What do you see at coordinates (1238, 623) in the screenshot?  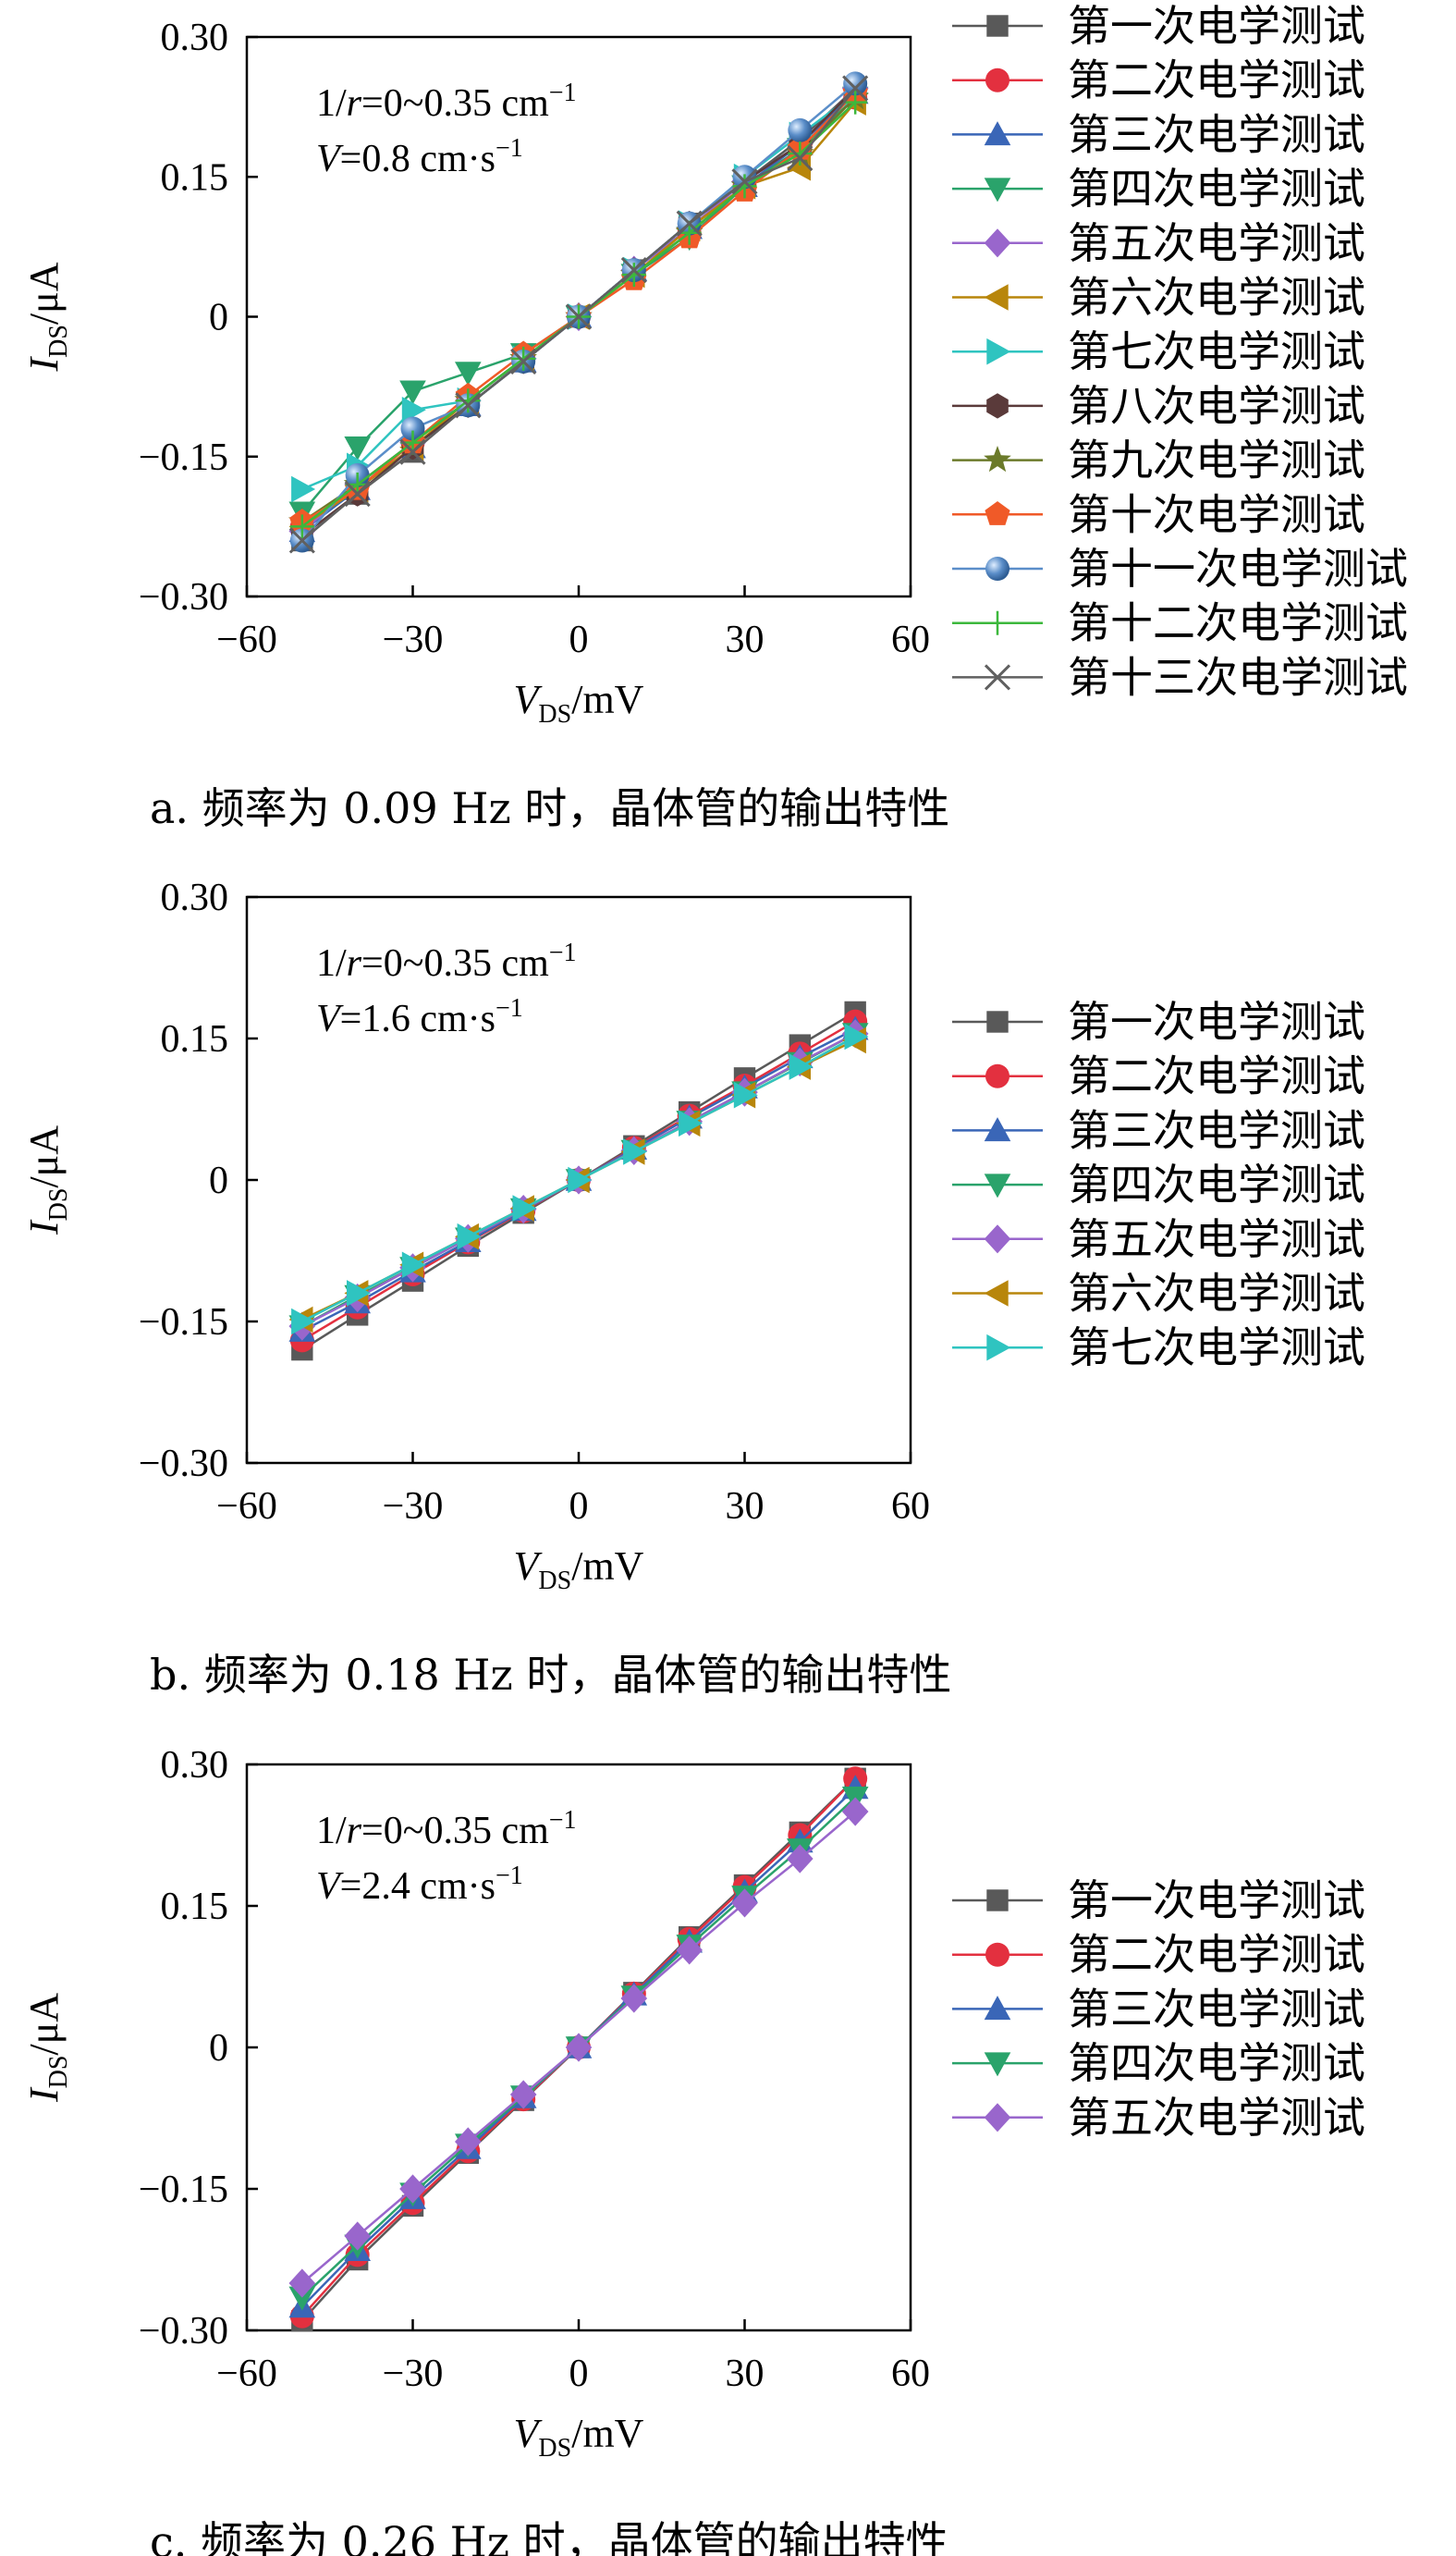 I see `legend-label: 第十二次电学测试` at bounding box center [1238, 623].